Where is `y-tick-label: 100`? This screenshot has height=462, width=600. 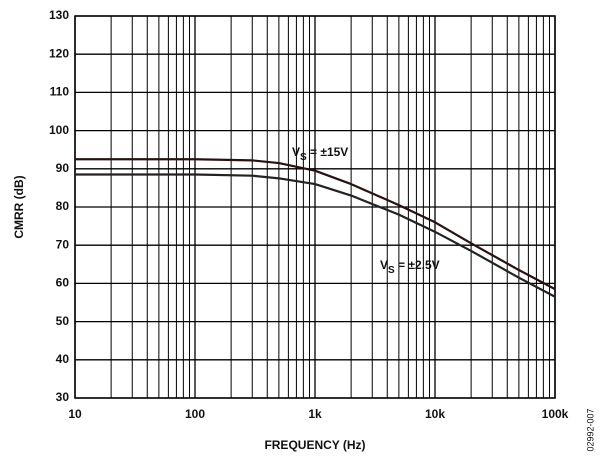 y-tick-label: 100 is located at coordinates (59, 130).